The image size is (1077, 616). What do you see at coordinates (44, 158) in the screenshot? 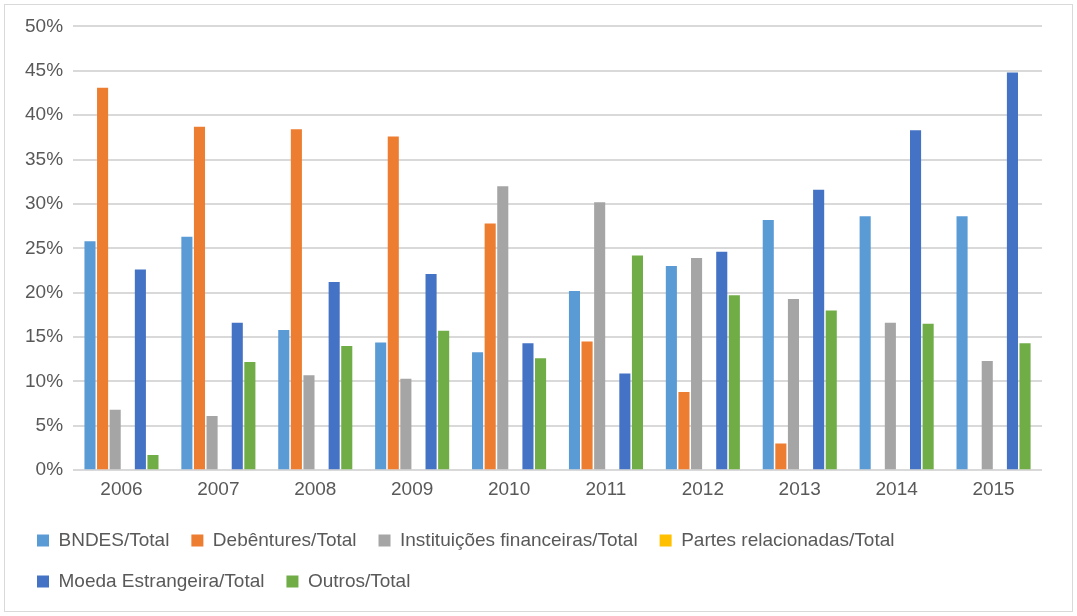
I see `y-tick-label: 35%` at bounding box center [44, 158].